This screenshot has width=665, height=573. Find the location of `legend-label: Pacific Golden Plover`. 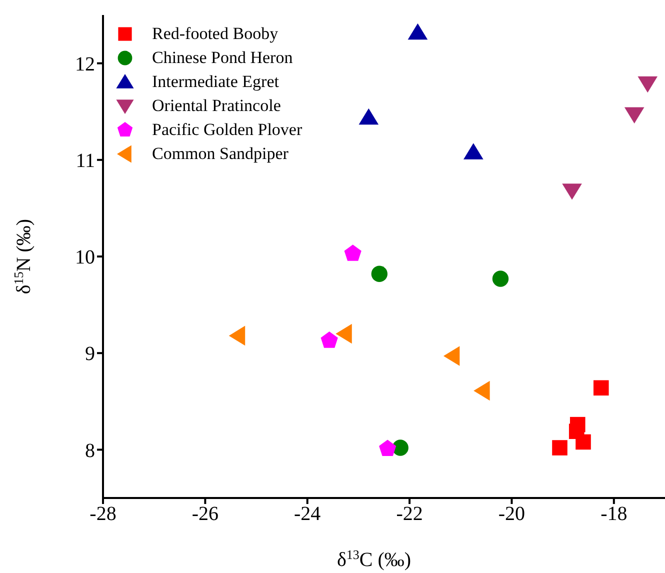

legend-label: Pacific Golden Plover is located at coordinates (227, 130).